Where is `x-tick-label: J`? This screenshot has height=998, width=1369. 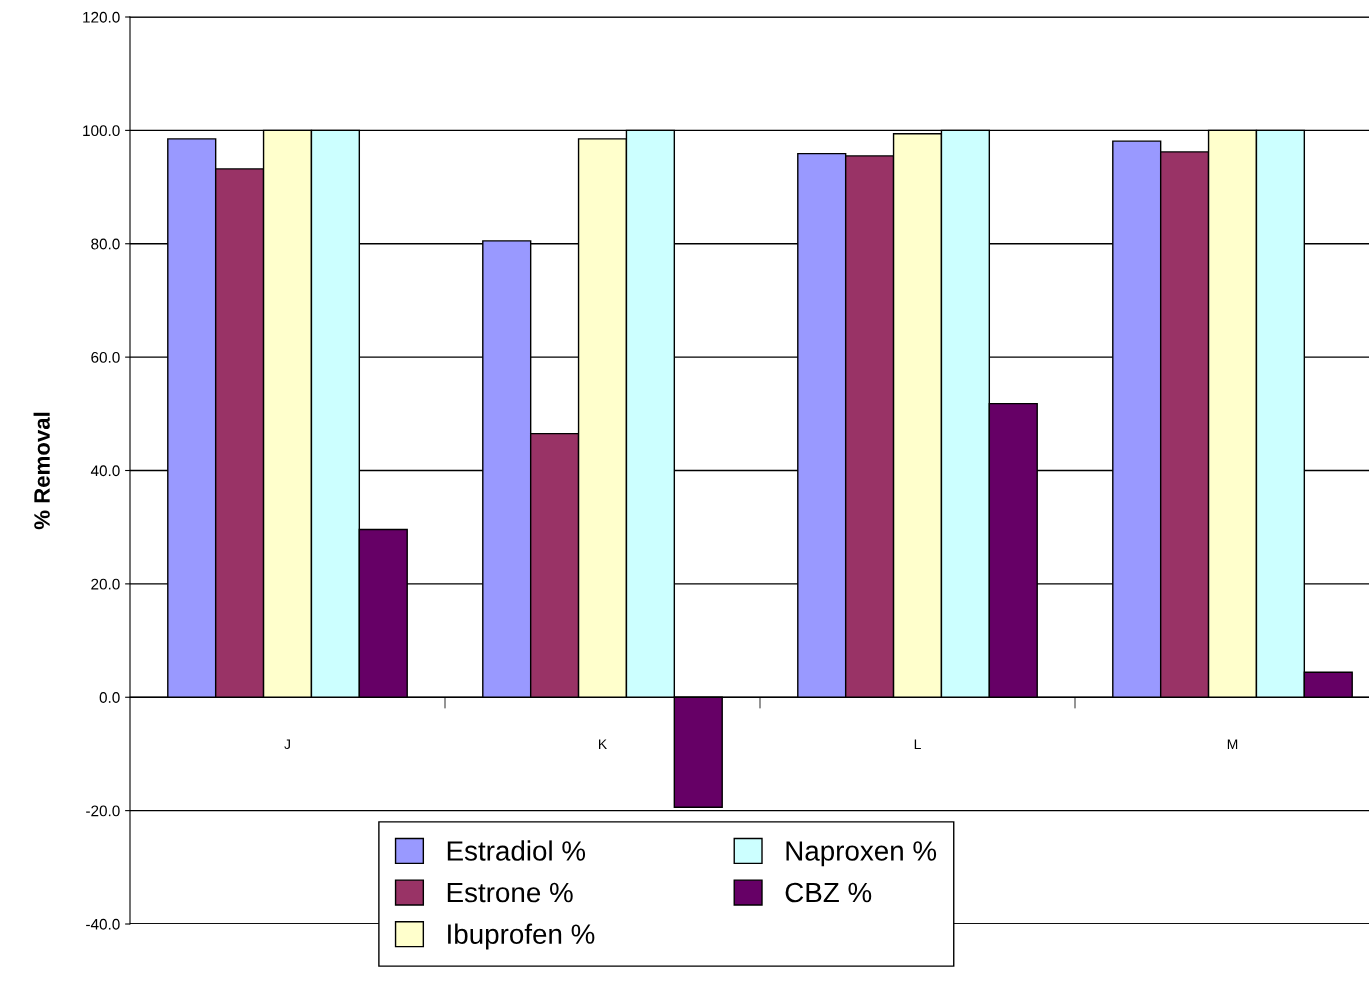
x-tick-label: J is located at coordinates (287, 744).